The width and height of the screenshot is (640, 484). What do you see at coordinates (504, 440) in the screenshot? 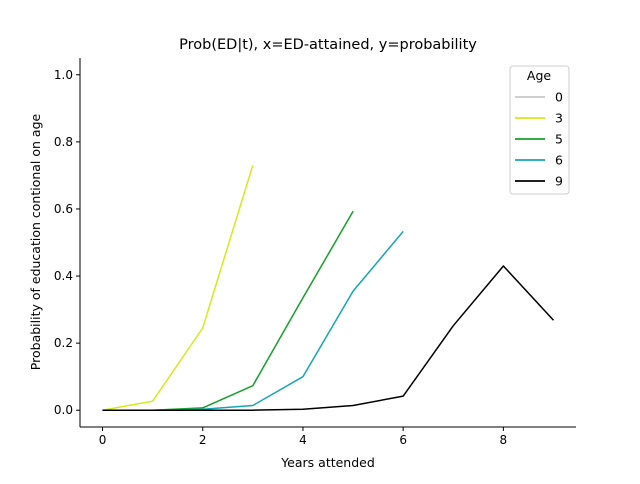
I see `x-tick-label: 8` at bounding box center [504, 440].